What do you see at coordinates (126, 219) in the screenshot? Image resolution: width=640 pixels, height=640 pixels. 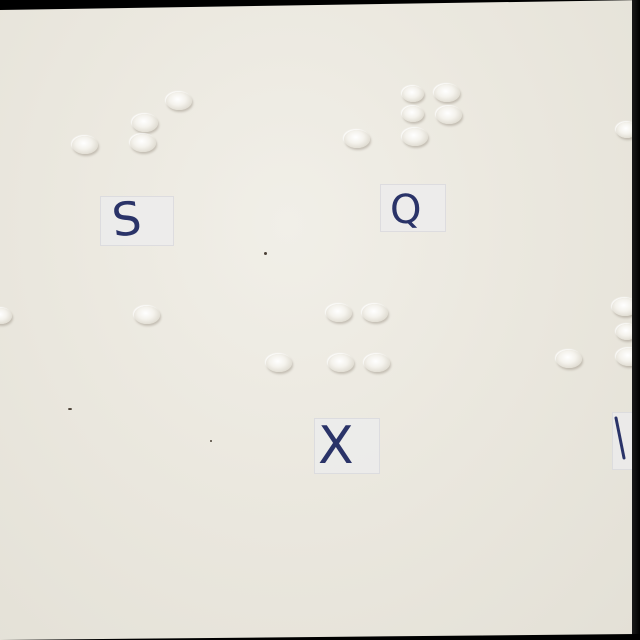 I see `letter-s-label: S` at bounding box center [126, 219].